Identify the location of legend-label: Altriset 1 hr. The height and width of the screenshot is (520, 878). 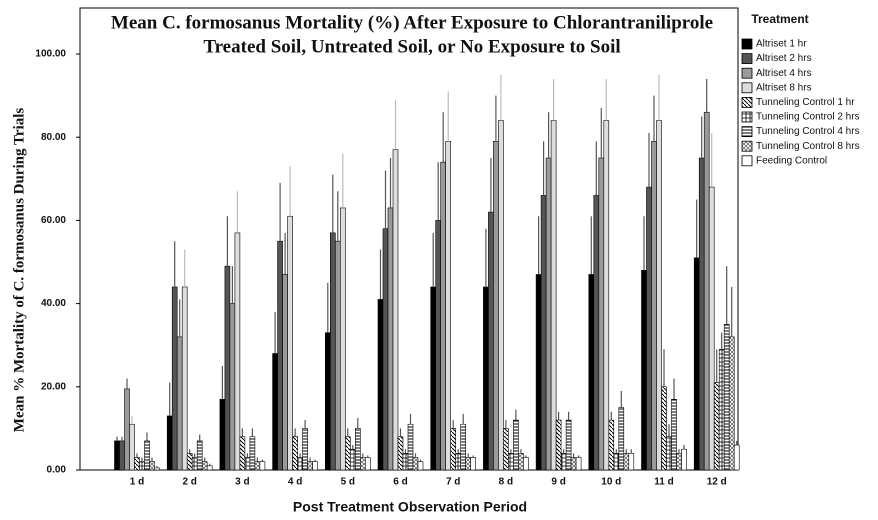
(781, 44).